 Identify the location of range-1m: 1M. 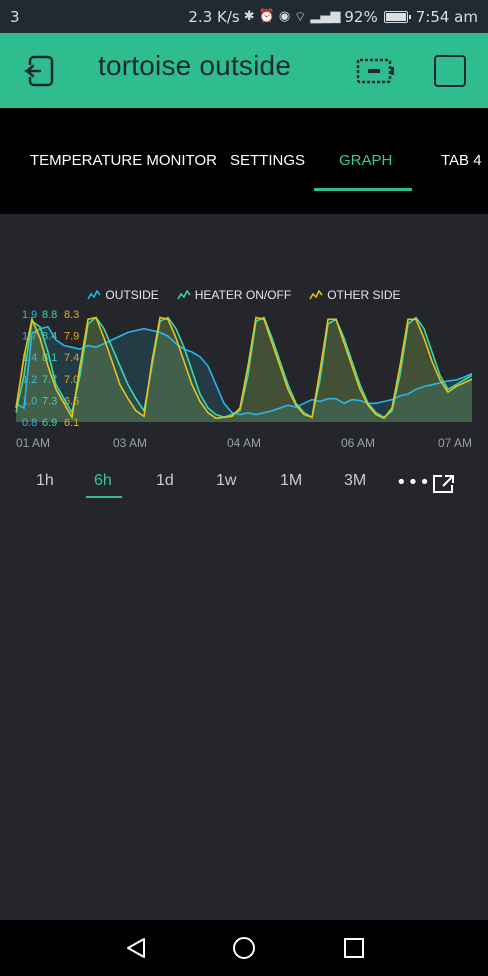
(291, 480).